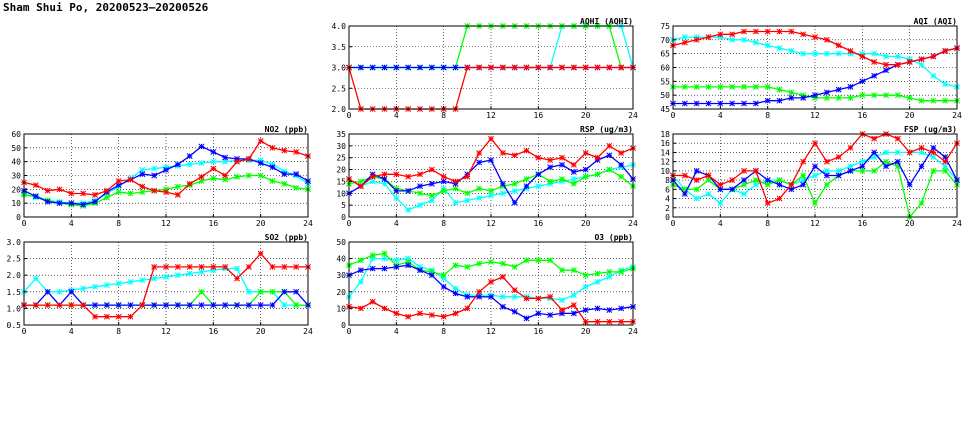  Describe the element at coordinates (160, 284) in the screenshot. I see `chart-so2: 0 4 8 12 16 20 24 0.5 1.0 1.5 2.0 2.5 3.0 SO2 (ppb)` at that location.